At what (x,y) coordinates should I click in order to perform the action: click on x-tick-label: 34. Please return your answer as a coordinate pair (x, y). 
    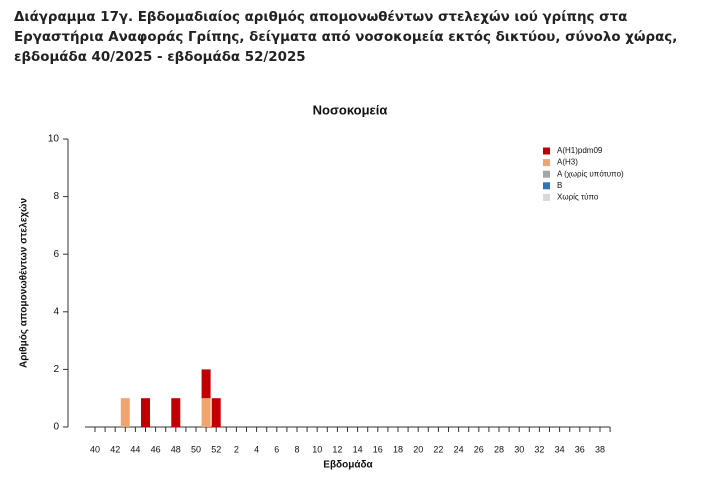
    Looking at the image, I should click on (560, 449).